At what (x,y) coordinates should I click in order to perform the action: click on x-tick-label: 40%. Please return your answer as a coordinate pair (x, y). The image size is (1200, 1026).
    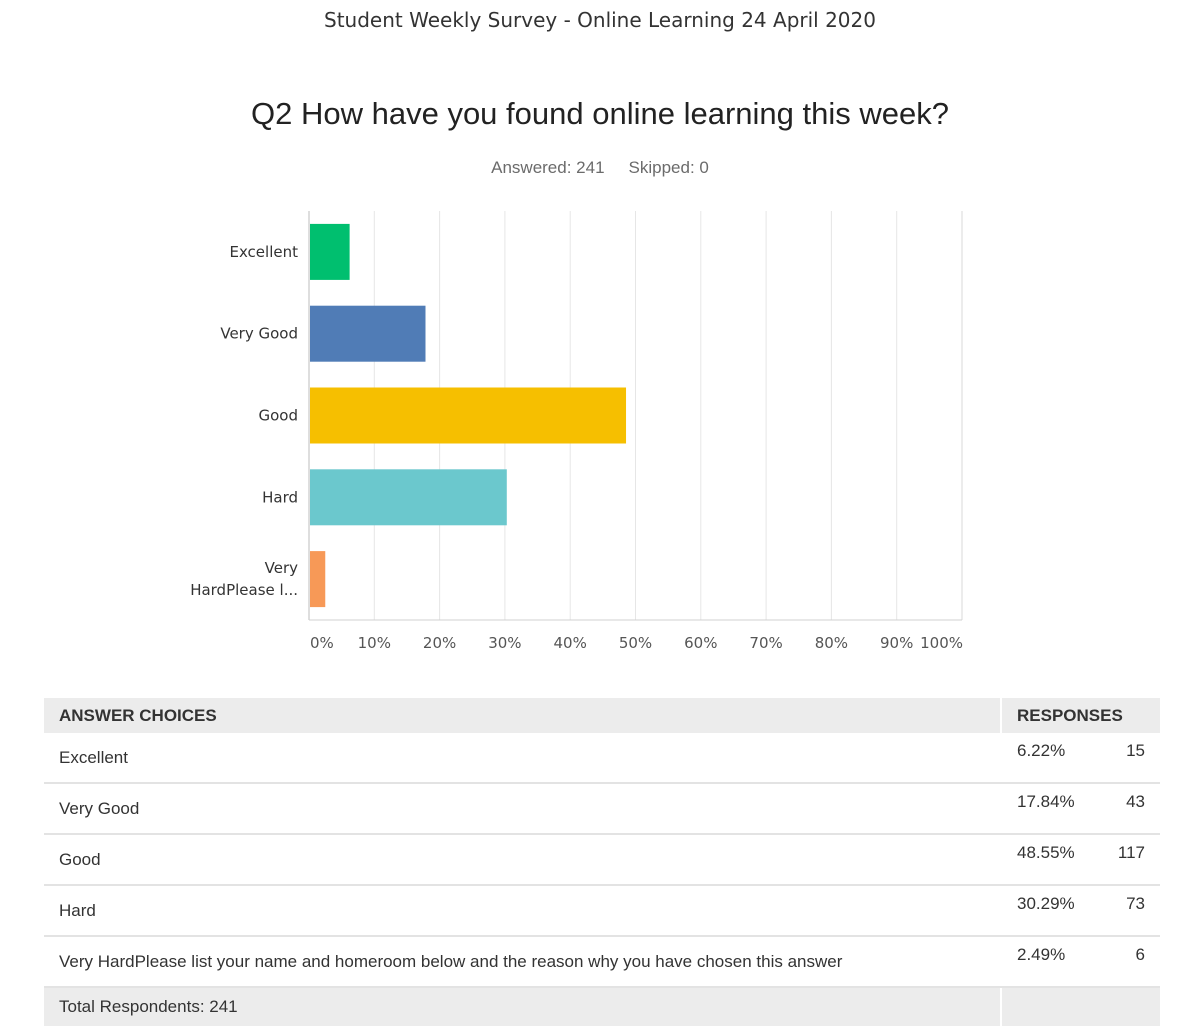
    Looking at the image, I should click on (570, 643).